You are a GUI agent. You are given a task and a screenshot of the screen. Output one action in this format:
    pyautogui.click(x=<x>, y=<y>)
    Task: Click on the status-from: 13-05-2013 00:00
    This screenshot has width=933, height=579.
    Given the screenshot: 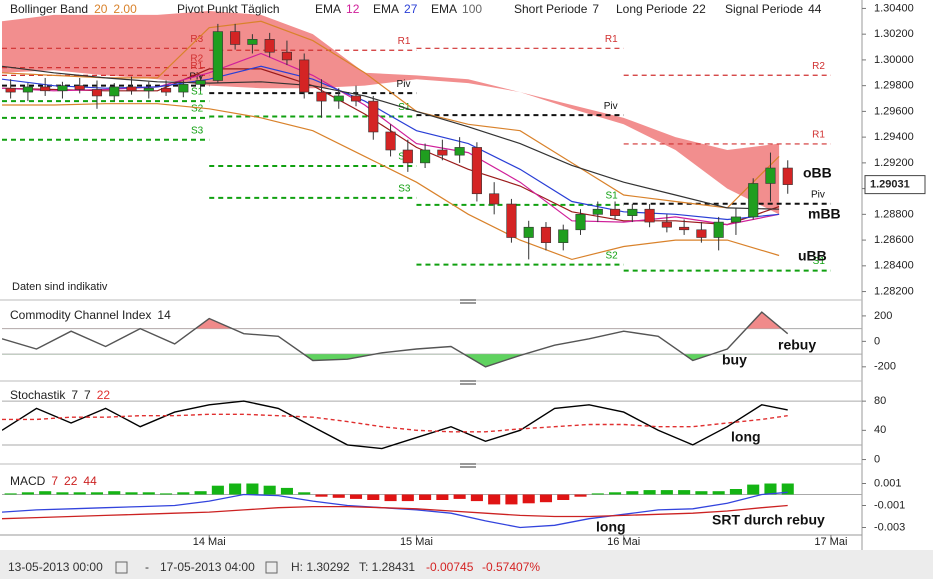 What is the action you would take?
    pyautogui.click(x=55, y=567)
    